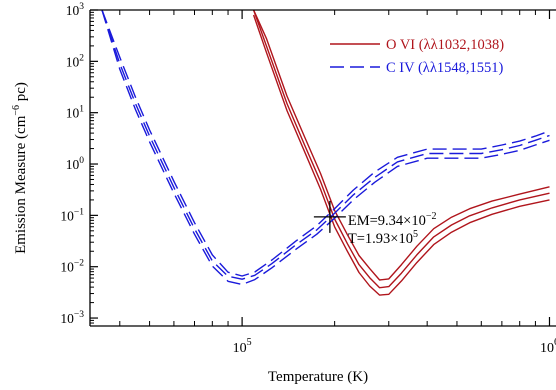 The width and height of the screenshot is (556, 390). I want to click on y-tick-label: 10⁻¹, so click(72, 215).